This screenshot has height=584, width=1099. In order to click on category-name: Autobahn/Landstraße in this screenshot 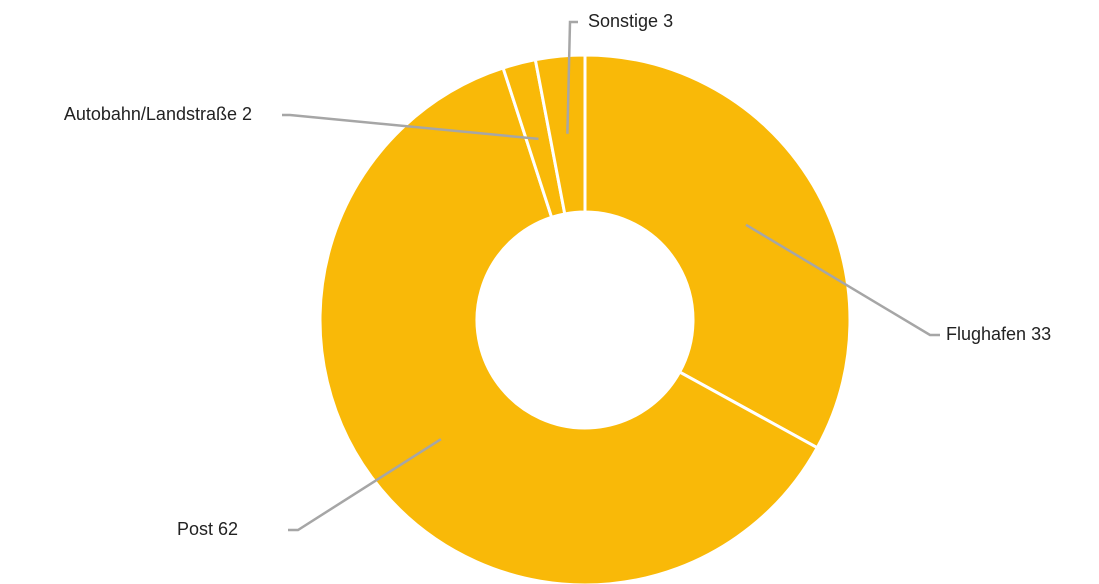, I will do `click(150, 114)`.